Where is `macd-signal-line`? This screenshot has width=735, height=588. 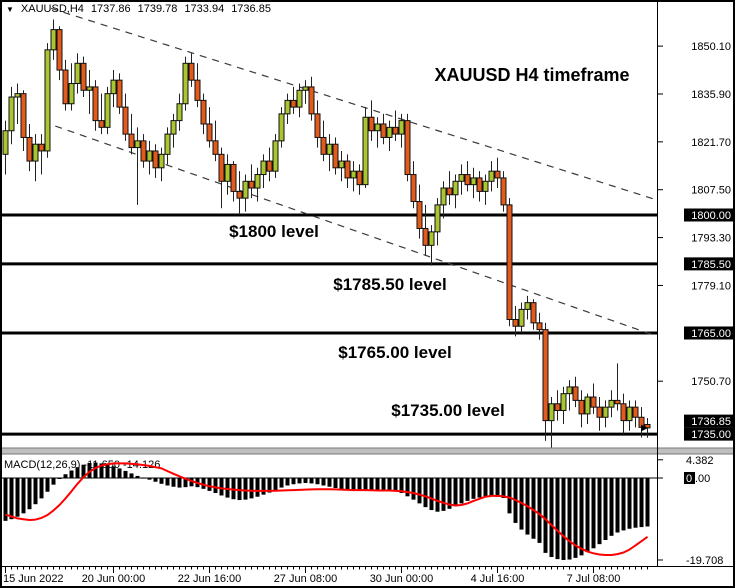 macd-signal-line is located at coordinates (327, 509).